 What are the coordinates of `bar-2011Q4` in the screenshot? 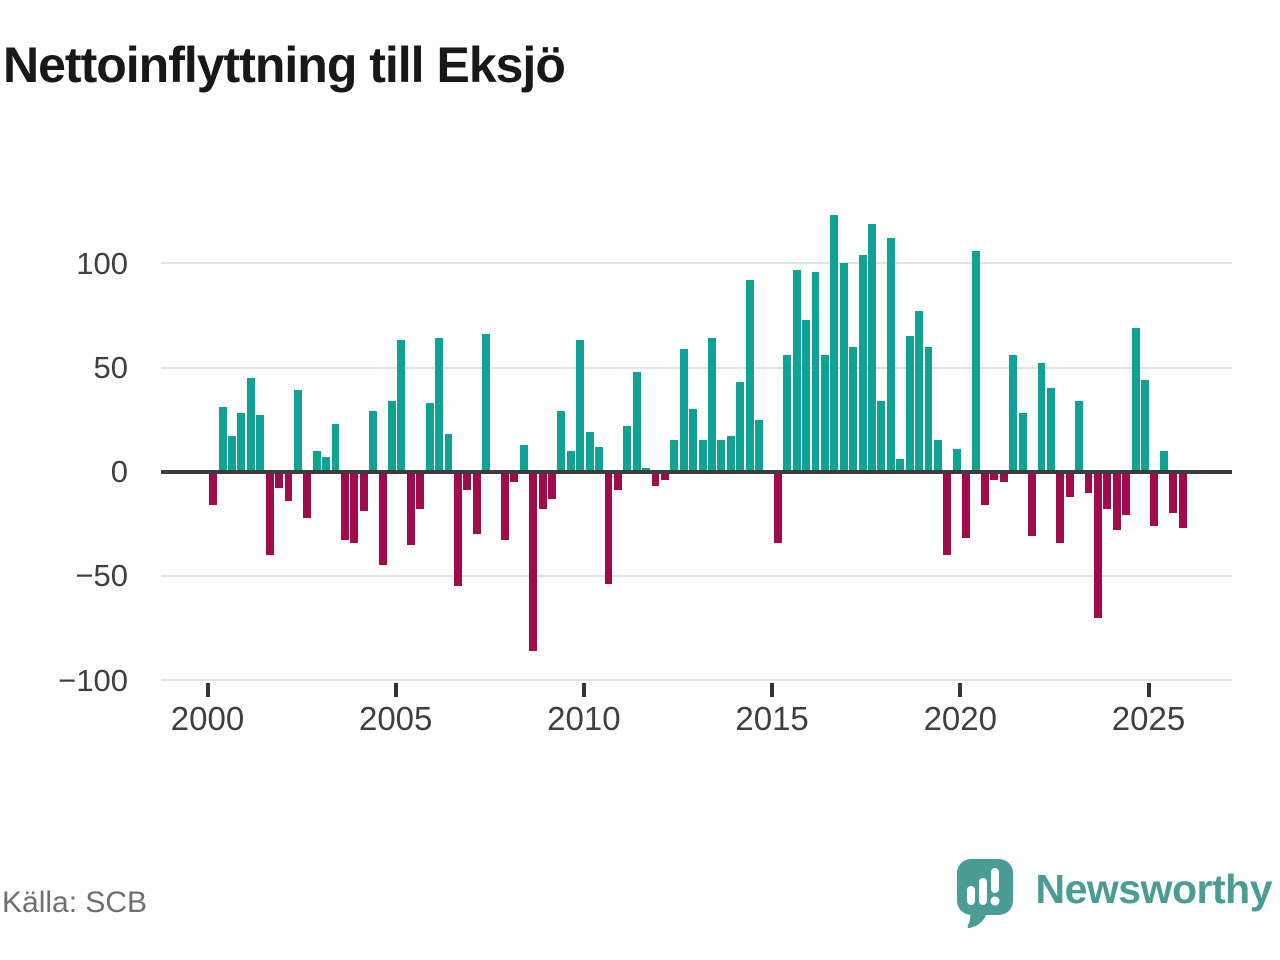 It's located at (655, 479).